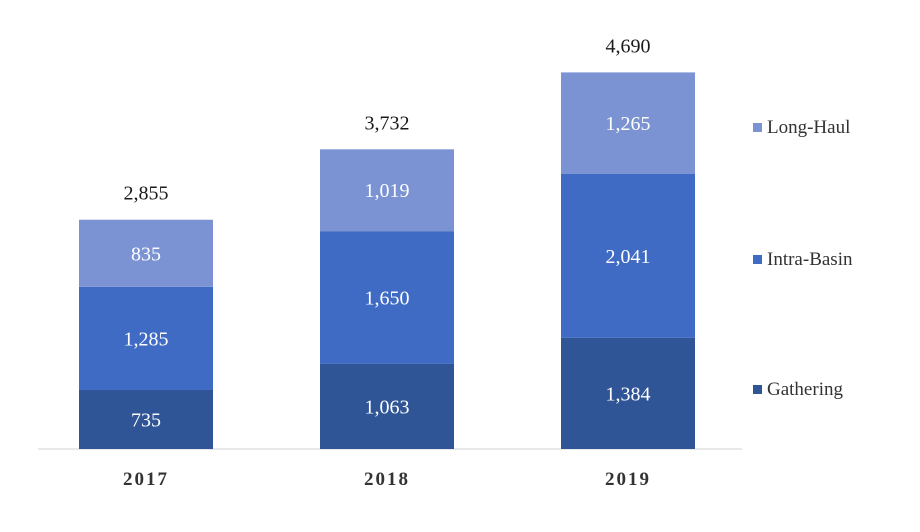  I want to click on bar-segment-gathering-2017, so click(146, 419).